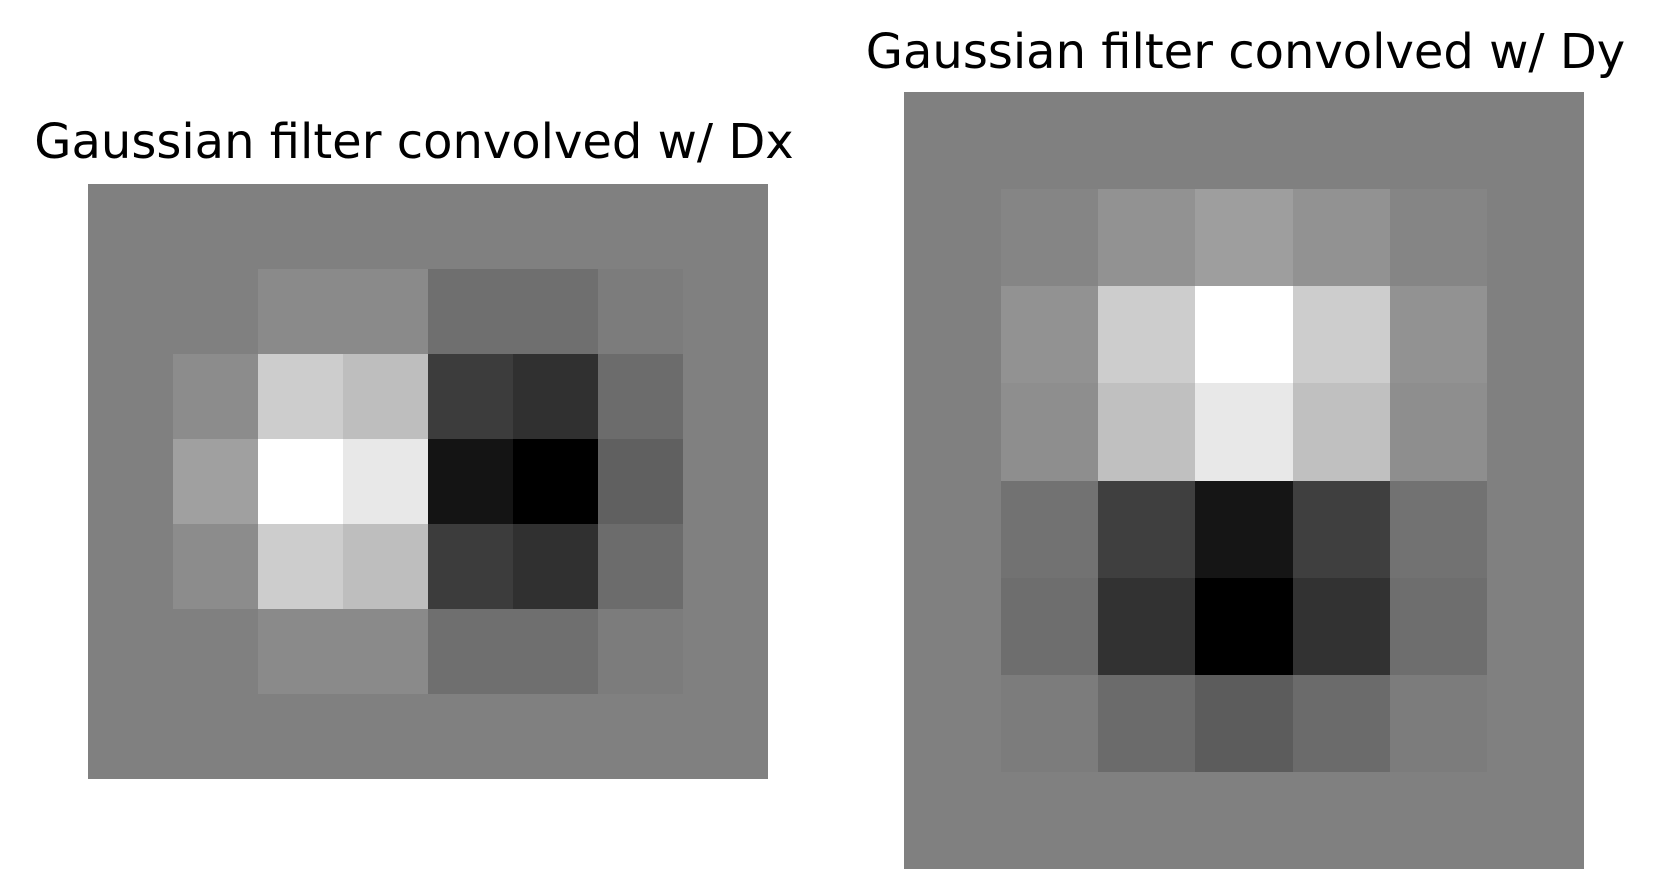 The height and width of the screenshot is (895, 1663). Describe the element at coordinates (300, 736) in the screenshot. I see `heatmap-cell-r6-c2` at that location.